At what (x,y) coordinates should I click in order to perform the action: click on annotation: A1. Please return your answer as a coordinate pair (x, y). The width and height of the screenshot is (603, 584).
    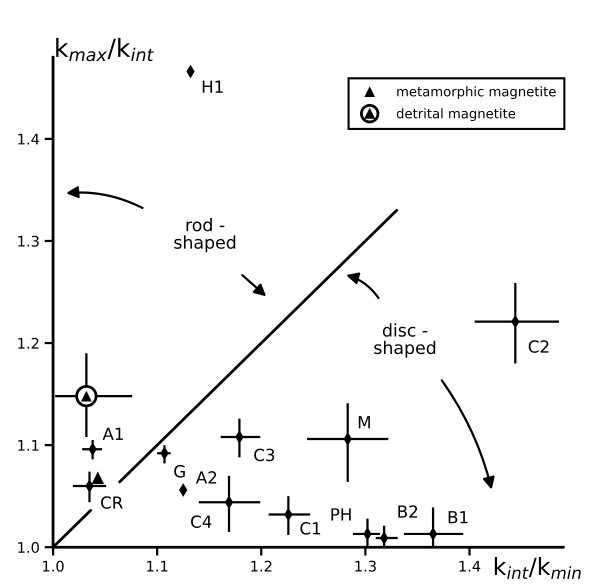
    Looking at the image, I should click on (112, 434).